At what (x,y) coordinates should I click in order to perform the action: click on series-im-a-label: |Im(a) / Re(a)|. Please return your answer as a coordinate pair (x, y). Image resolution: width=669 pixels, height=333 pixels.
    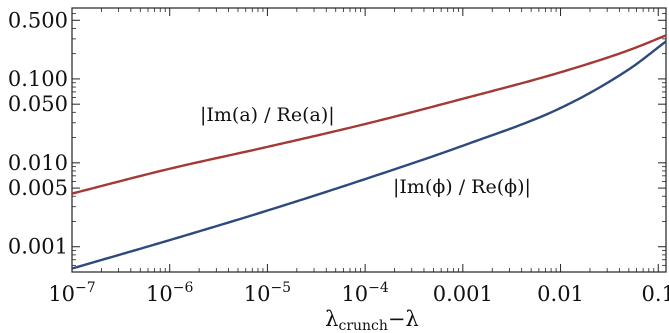
    Looking at the image, I should click on (267, 115).